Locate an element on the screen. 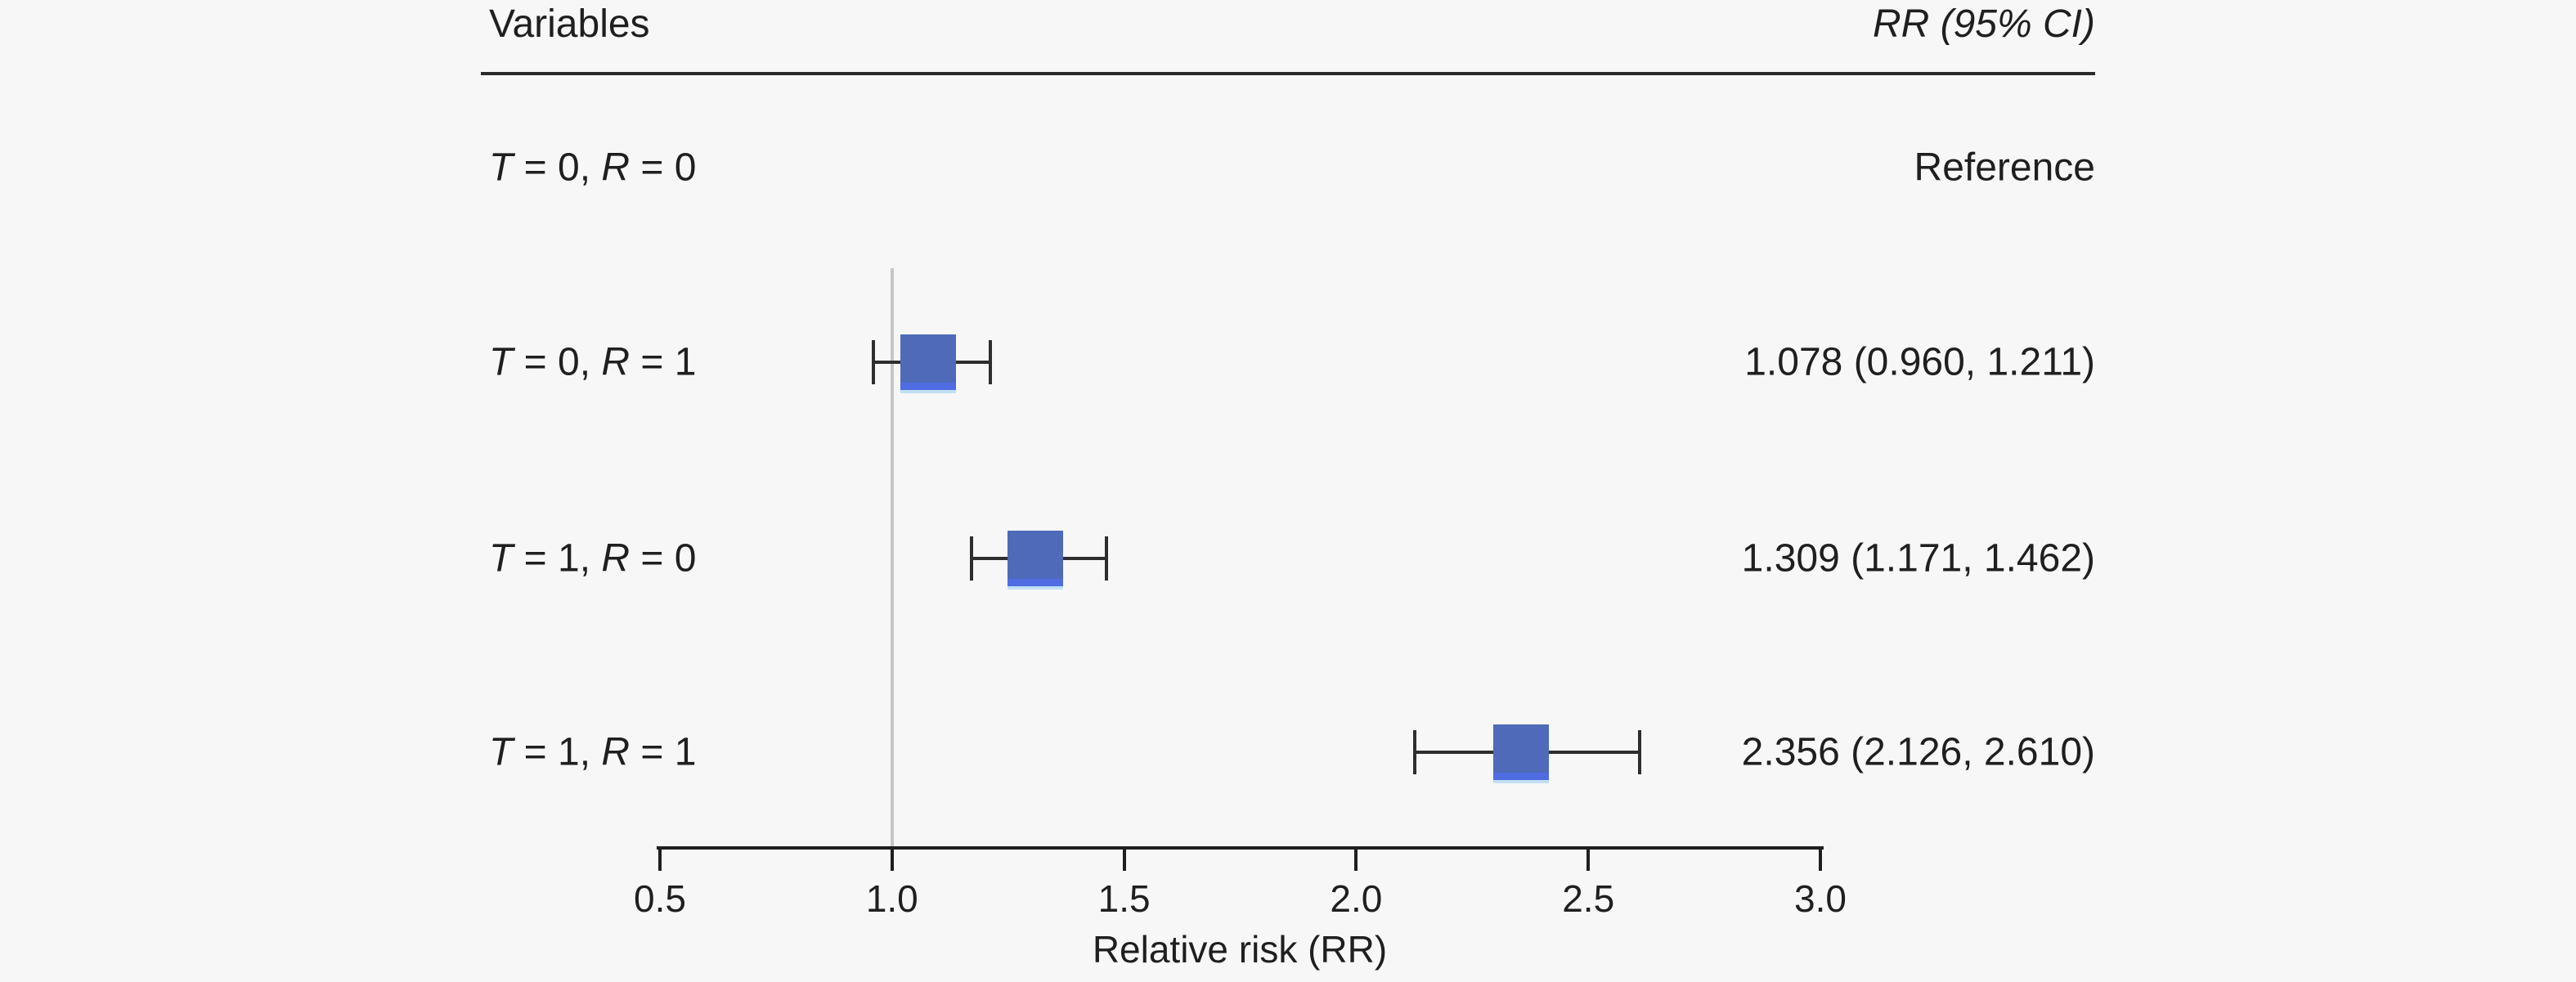  row-rr-value: Reference is located at coordinates (2005, 168).